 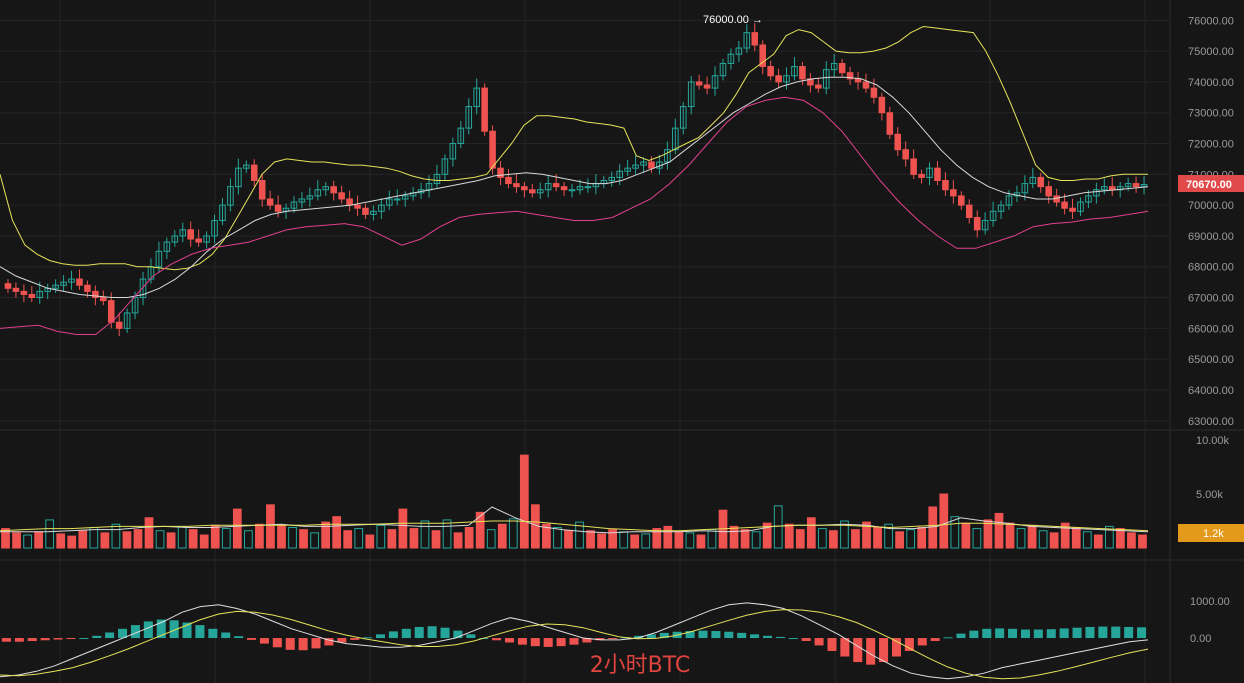 I want to click on price-tick-label: 70000.00, so click(x=1211, y=206).